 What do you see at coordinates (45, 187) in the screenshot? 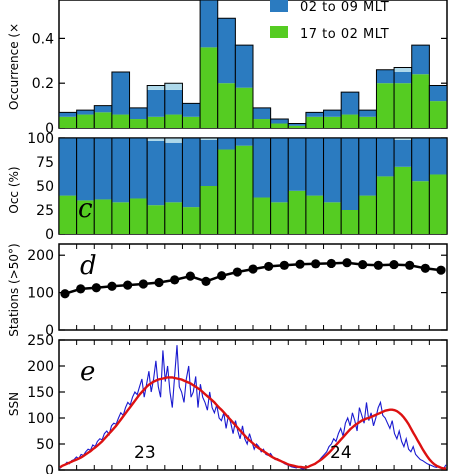
I see `c-axes-ytick-label: 50` at bounding box center [45, 187].